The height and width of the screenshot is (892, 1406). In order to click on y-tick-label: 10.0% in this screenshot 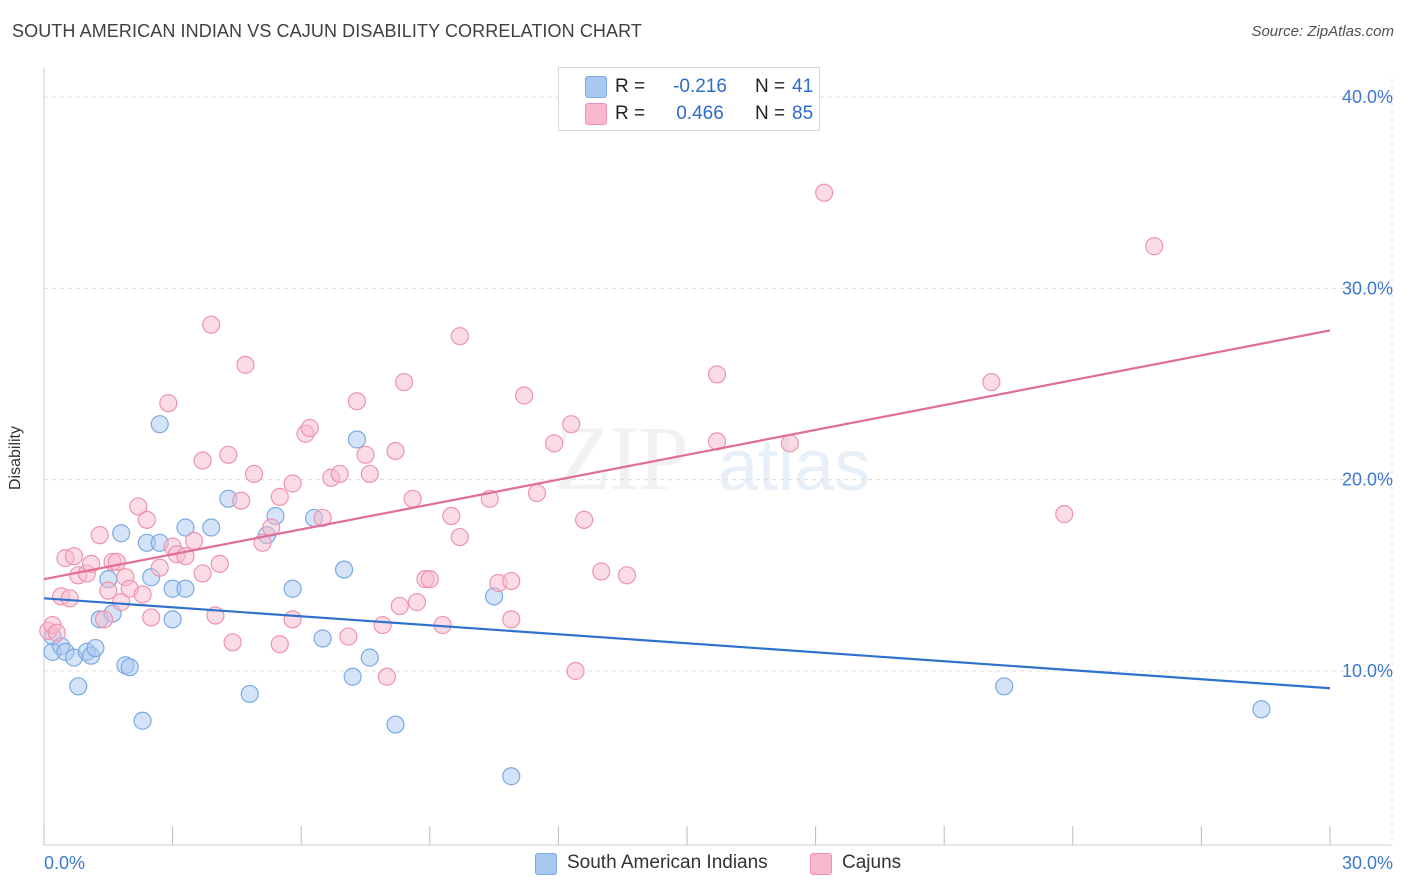, I will do `click(1367, 671)`.